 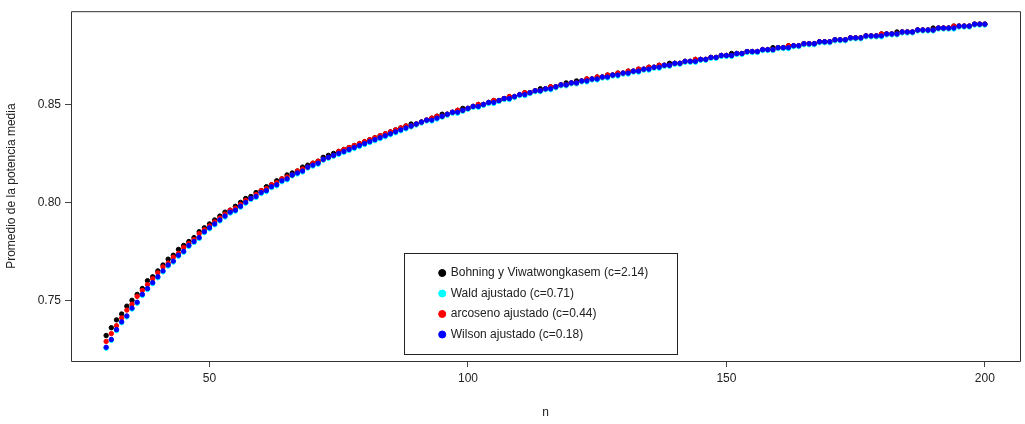 I want to click on legend-label: Wilson ajustado (c=0.18), so click(x=517, y=333).